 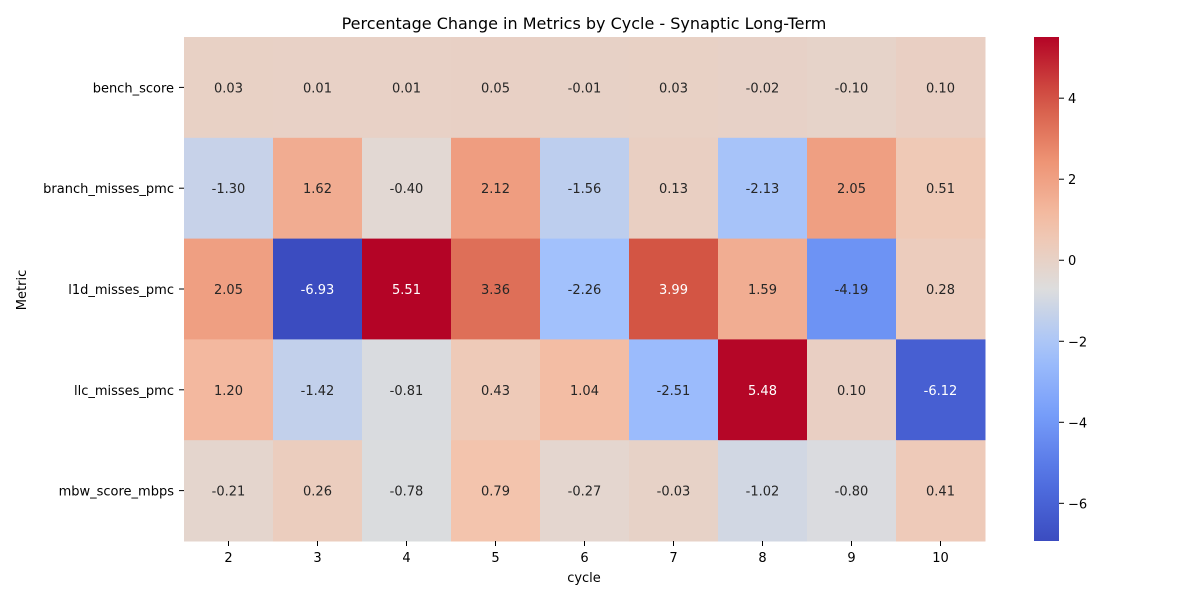 What do you see at coordinates (121, 290) in the screenshot?
I see `y-tick-label: l1d_misses_pmc` at bounding box center [121, 290].